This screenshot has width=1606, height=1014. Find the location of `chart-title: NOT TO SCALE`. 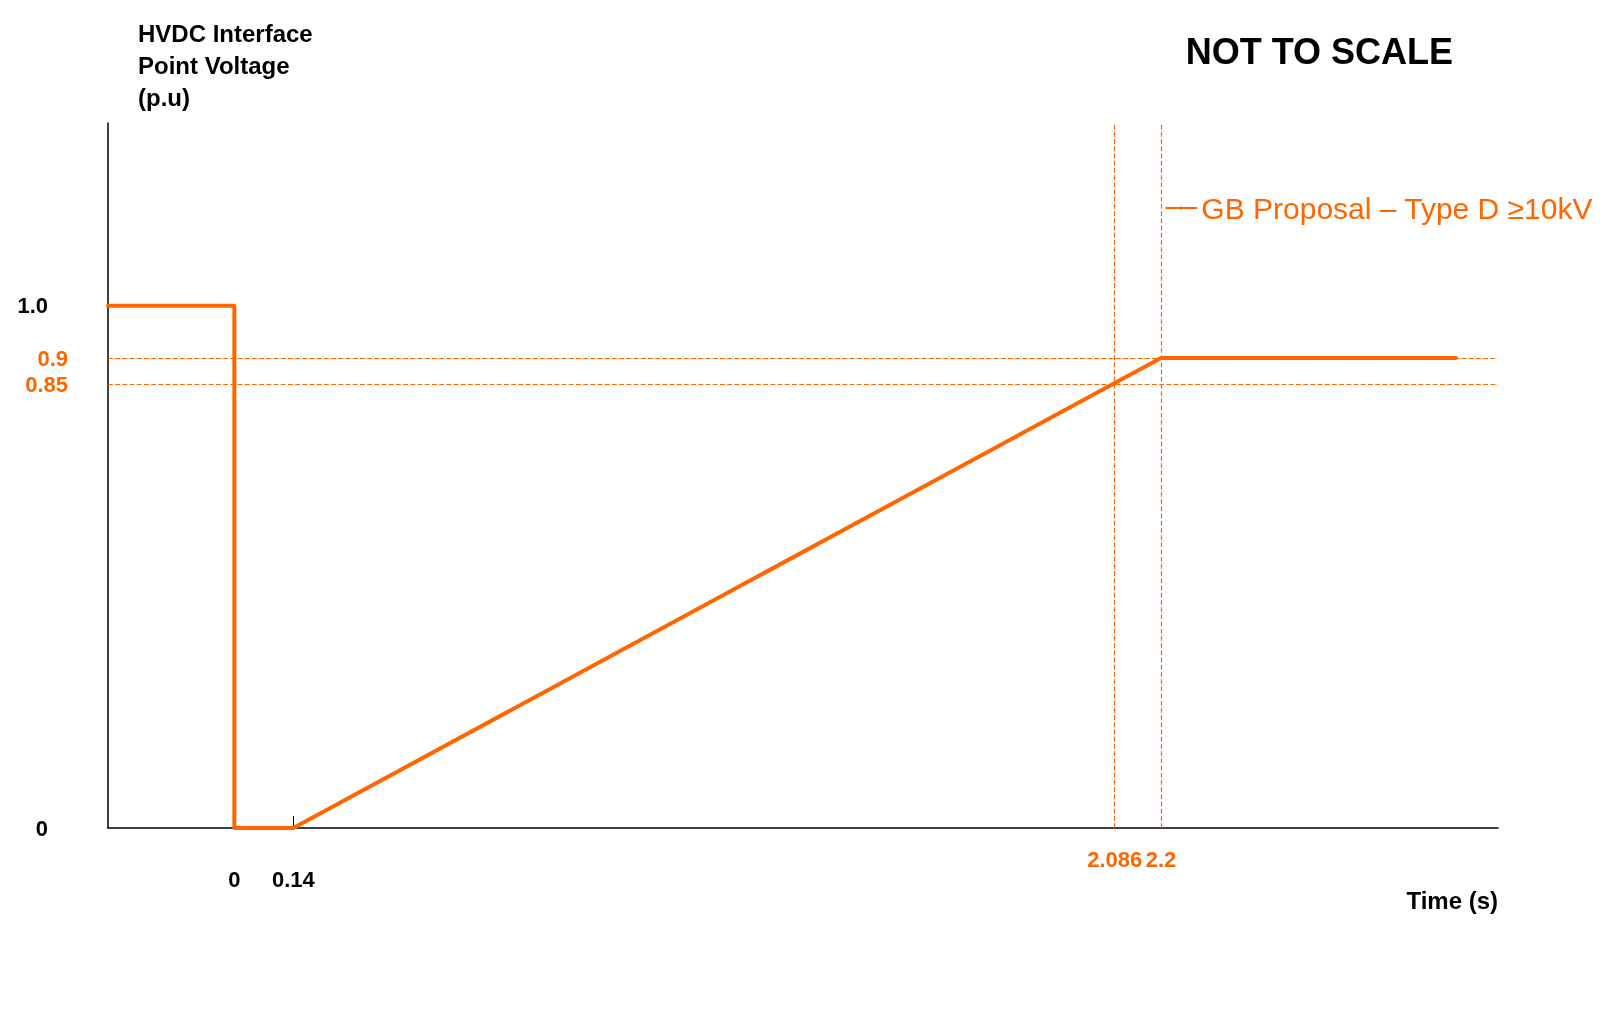

chart-title: NOT TO SCALE is located at coordinates (1319, 51).